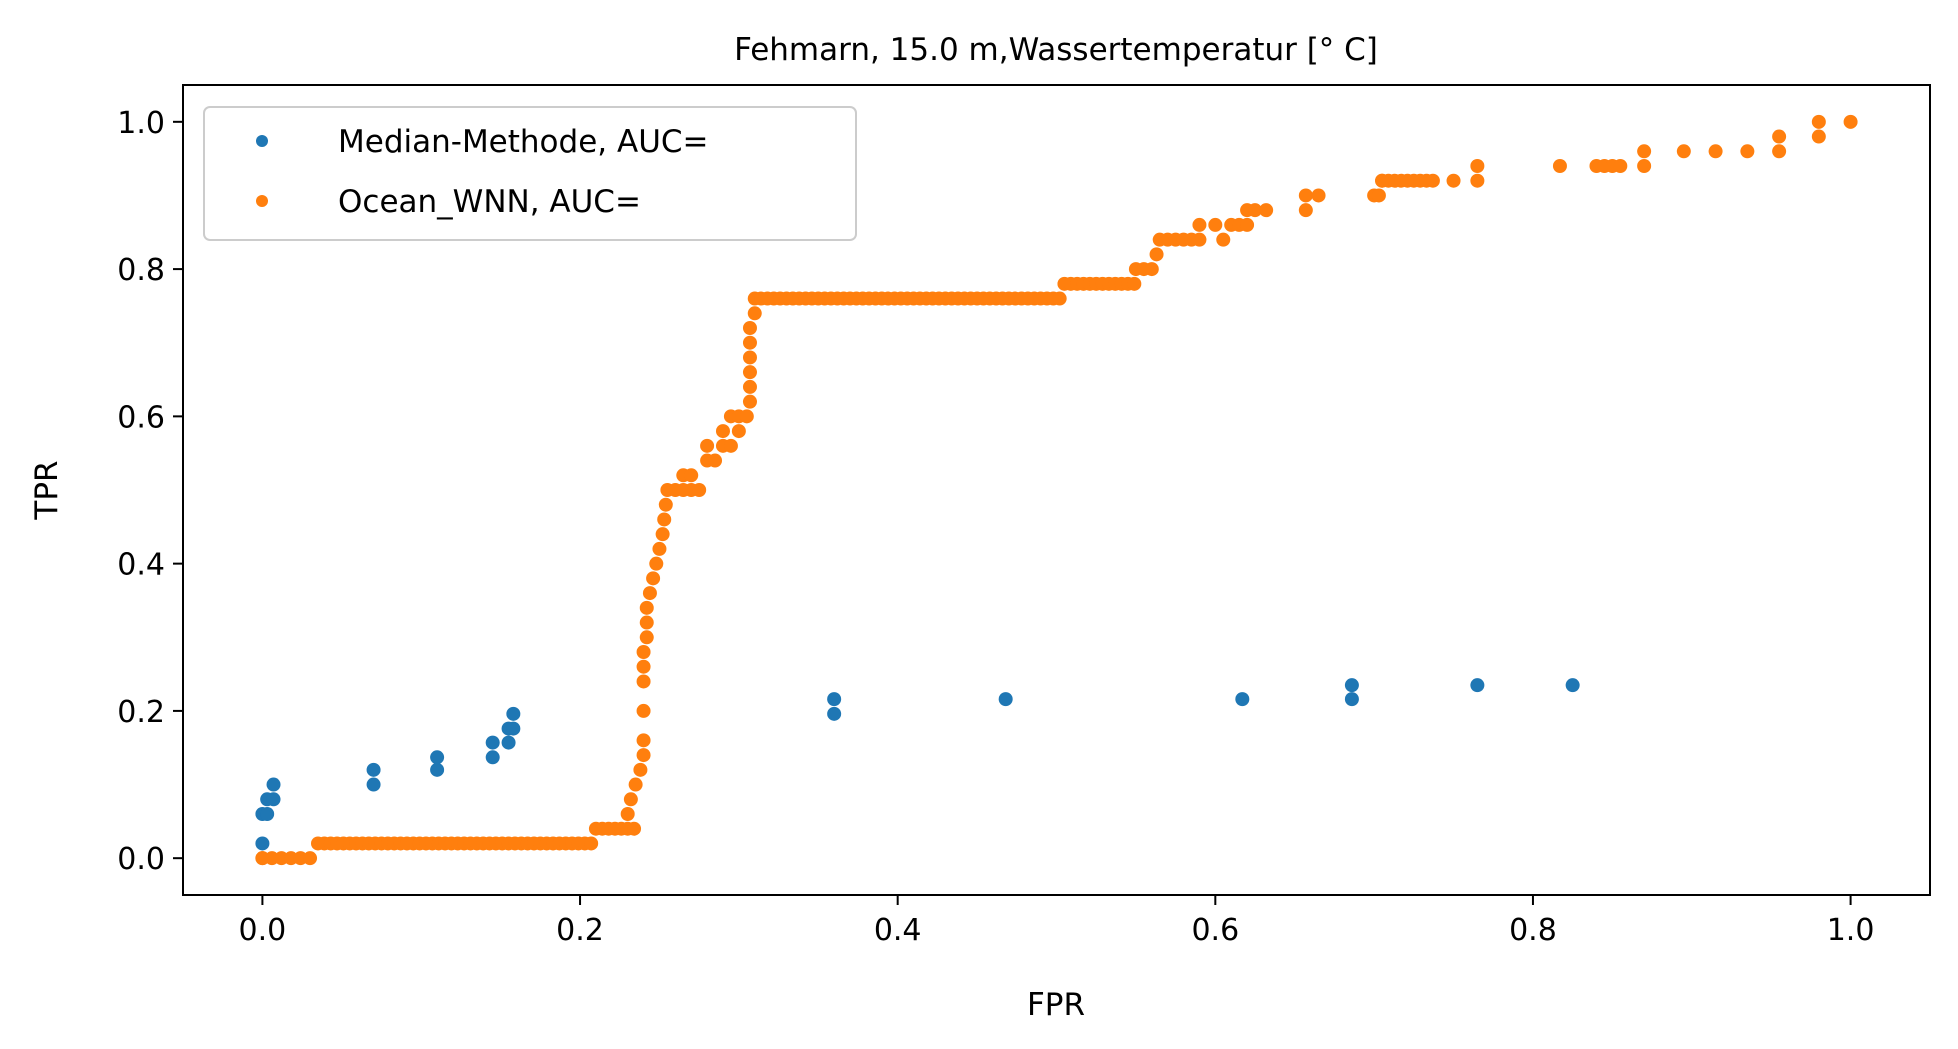 This screenshot has height=1049, width=1958. Describe the element at coordinates (141, 712) in the screenshot. I see `y-tick-label: 0.2` at that location.